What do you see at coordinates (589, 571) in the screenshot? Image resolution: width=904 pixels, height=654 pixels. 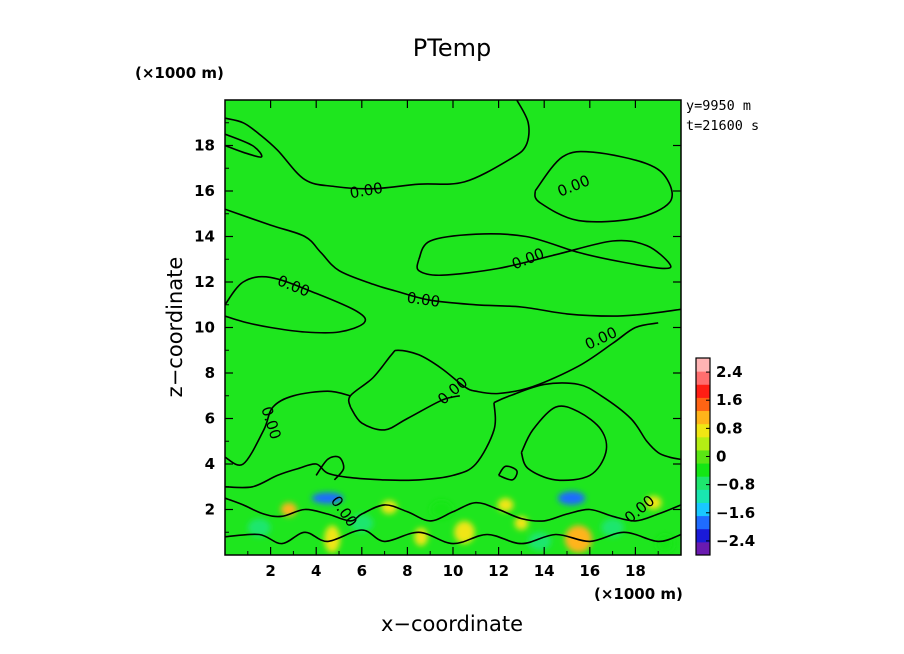 I see `x-tick-label: 16` at bounding box center [589, 571].